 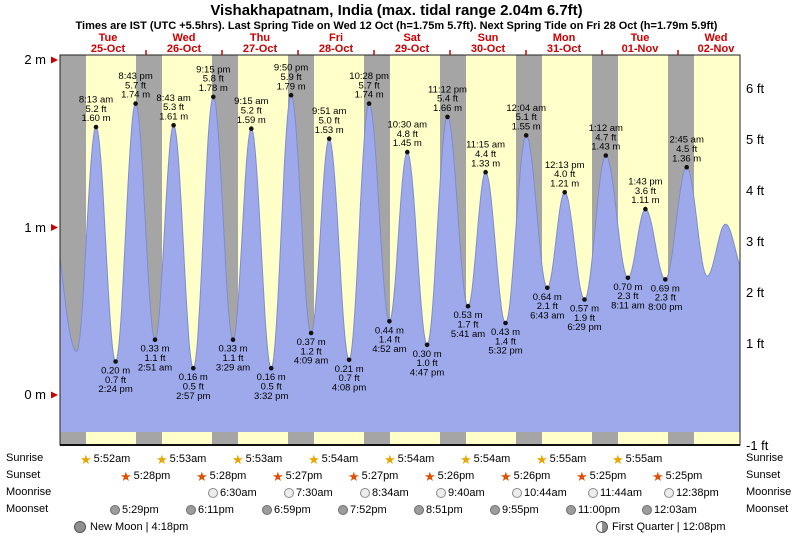 I want to click on astro-time: 5:25pm, so click(x=608, y=476).